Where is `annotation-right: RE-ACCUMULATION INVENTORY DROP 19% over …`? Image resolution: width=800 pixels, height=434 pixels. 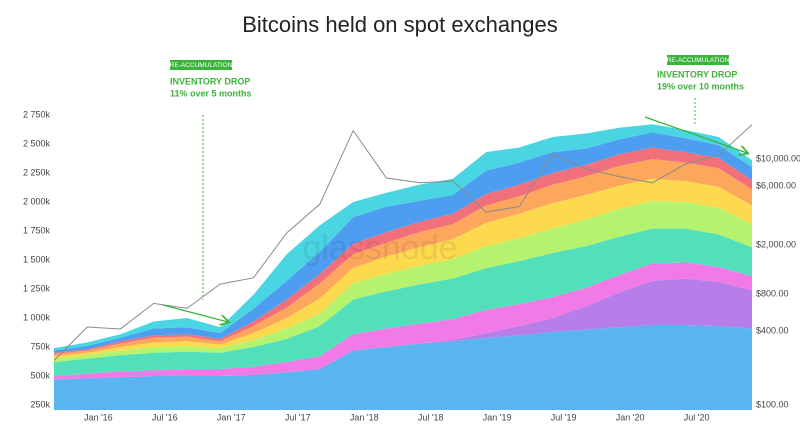 annotation-right: RE-ACCUMULATION INVENTORY DROP 19% over … is located at coordinates (695, 104).